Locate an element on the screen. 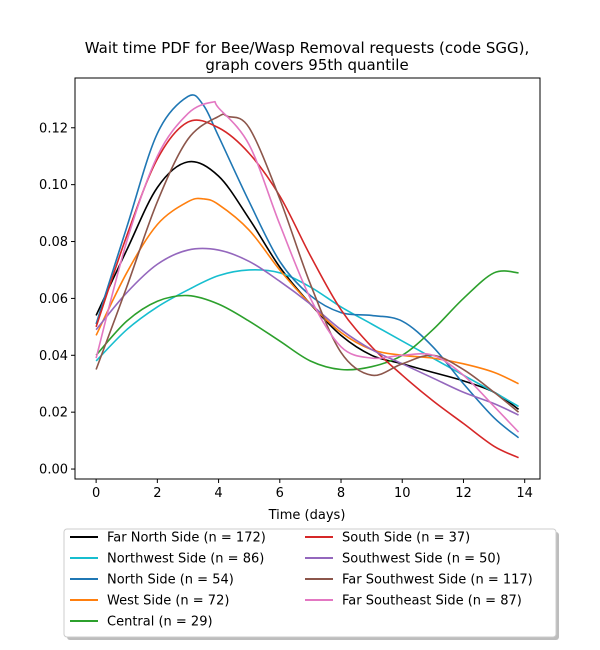  chart-title-line-2: graph covers 95th quantile is located at coordinates (306, 65).